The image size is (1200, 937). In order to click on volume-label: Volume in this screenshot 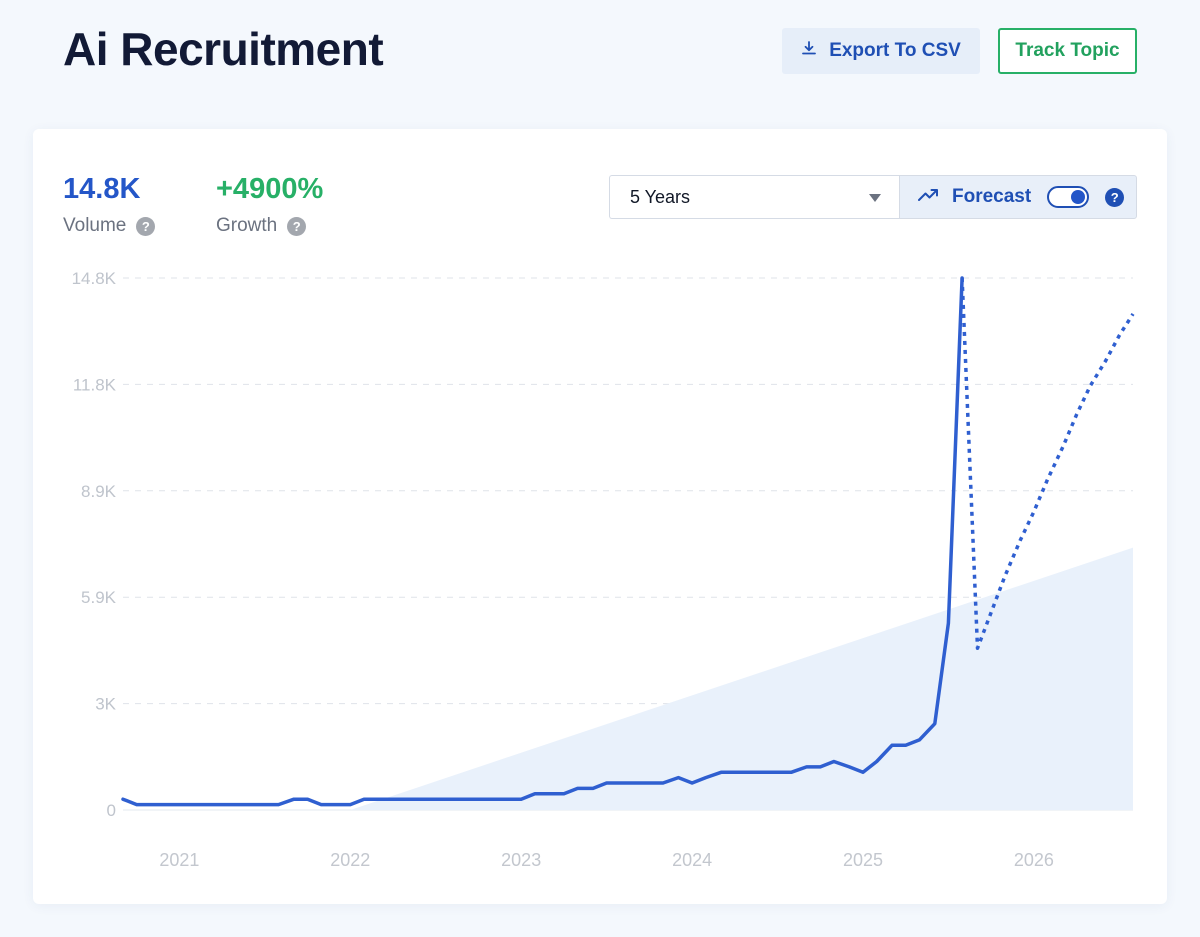, I will do `click(95, 225)`.